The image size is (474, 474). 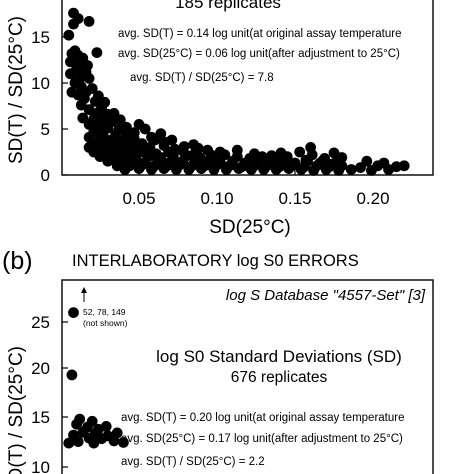 What do you see at coordinates (105, 323) in the screenshot?
I see `panel-b-arrow-note-caption: (not shown)` at bounding box center [105, 323].